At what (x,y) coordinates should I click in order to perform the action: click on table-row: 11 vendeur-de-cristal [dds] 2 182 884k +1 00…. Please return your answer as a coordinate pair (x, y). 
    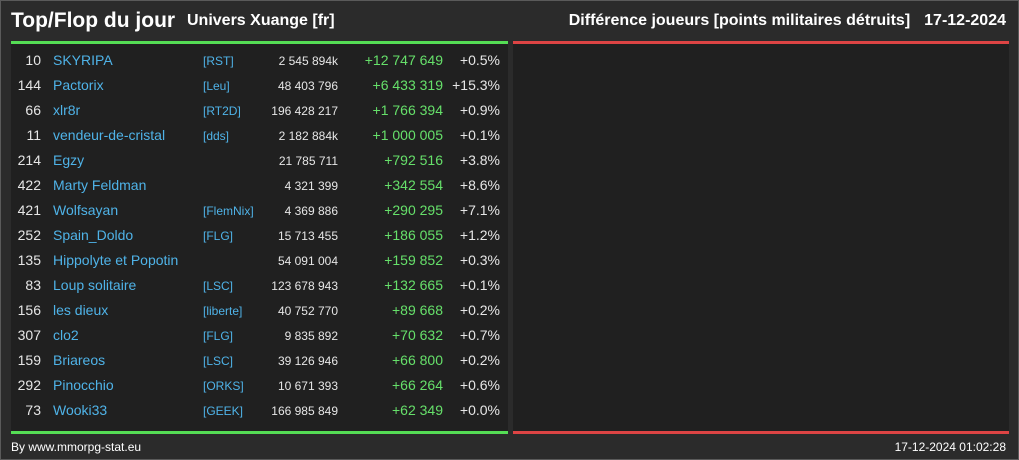
    Looking at the image, I should click on (259, 135).